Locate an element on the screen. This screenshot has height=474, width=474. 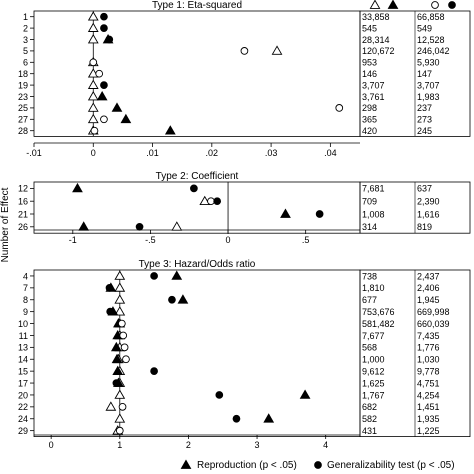
table-cell: 709 is located at coordinates (369, 202).